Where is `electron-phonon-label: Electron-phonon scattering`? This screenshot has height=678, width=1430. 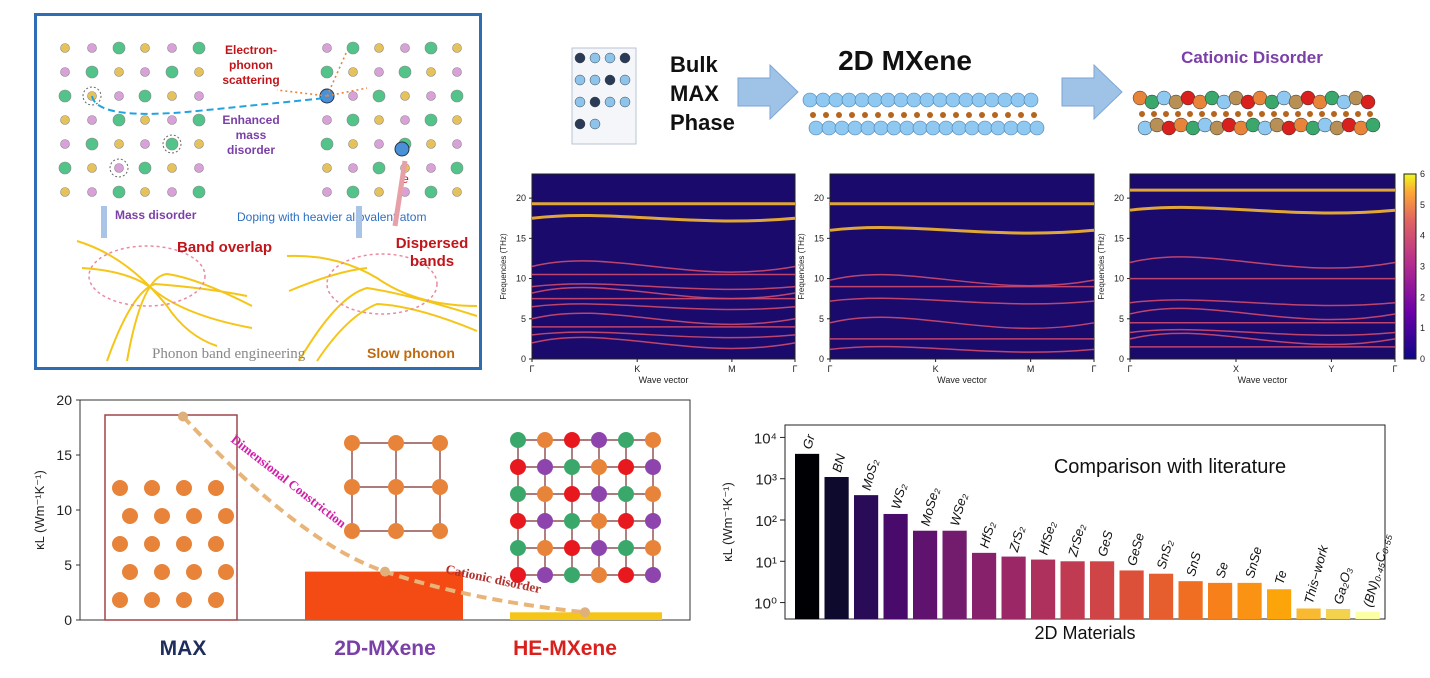 electron-phonon-label: Electron-phonon scattering is located at coordinates (250, 65).